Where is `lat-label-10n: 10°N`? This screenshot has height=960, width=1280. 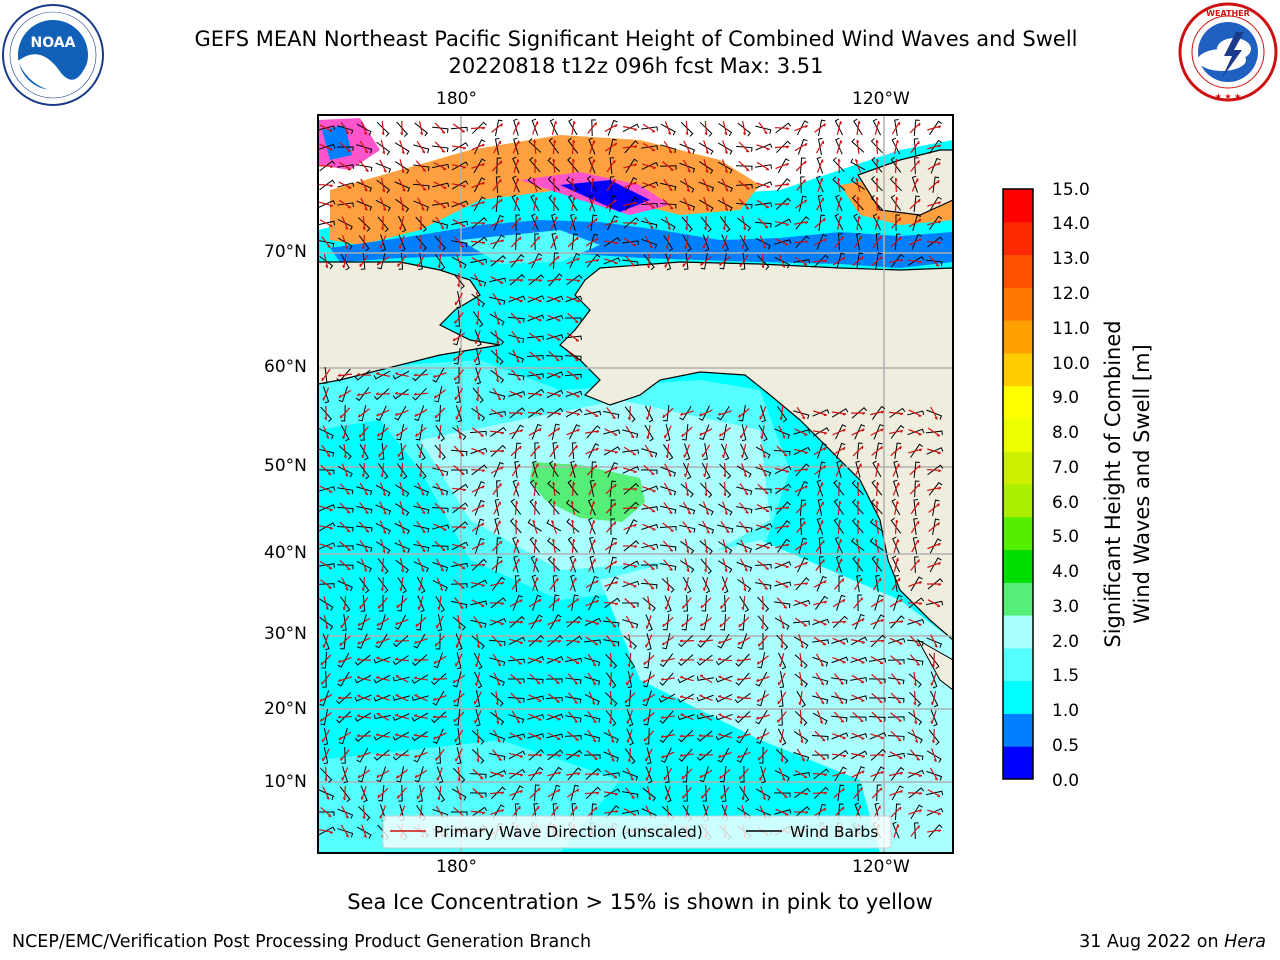
lat-label-10n: 10°N is located at coordinates (285, 782).